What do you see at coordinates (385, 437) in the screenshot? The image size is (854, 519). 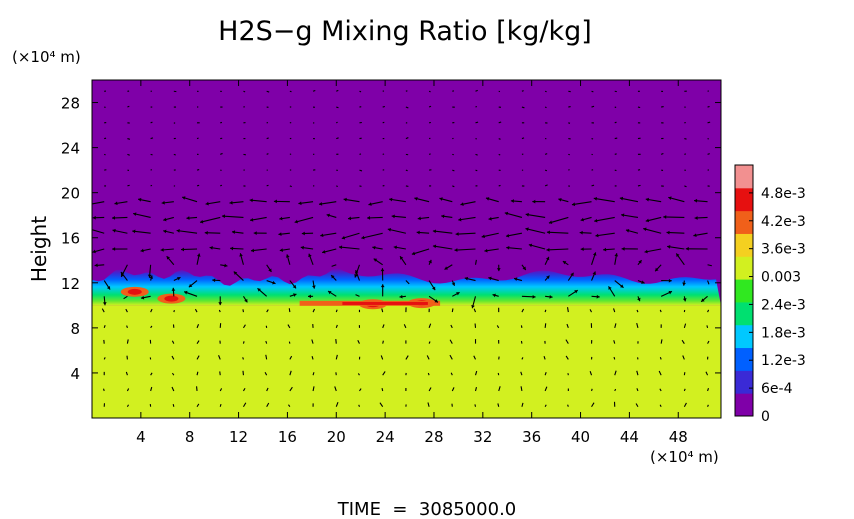 I see `x-tick-label-5: 24` at bounding box center [385, 437].